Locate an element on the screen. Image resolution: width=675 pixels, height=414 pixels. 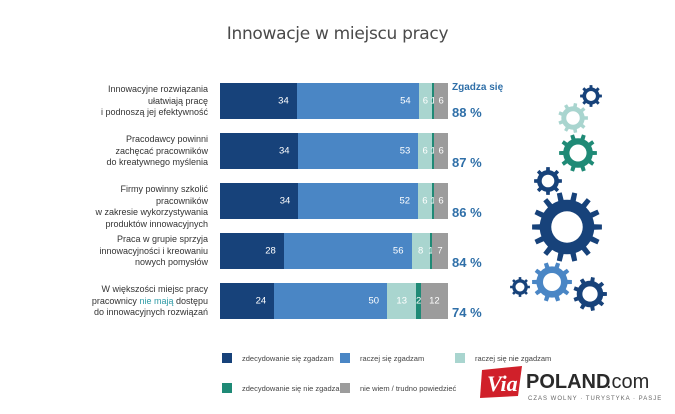
stacked-bar: 34 54 6 1 6 is located at coordinates (334, 101).